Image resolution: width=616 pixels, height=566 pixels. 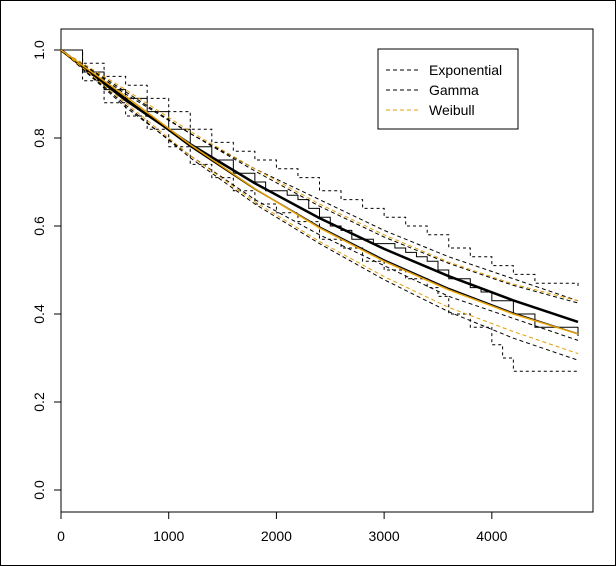 I want to click on y-tick-label: 0.6, so click(x=39, y=226).